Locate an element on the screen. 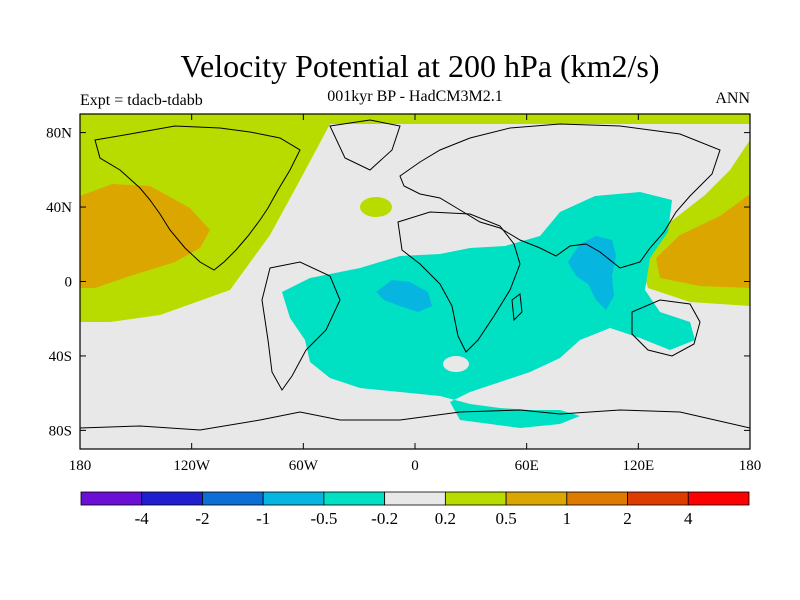 The image size is (800, 600). y-tick-label: 80S is located at coordinates (60, 431).